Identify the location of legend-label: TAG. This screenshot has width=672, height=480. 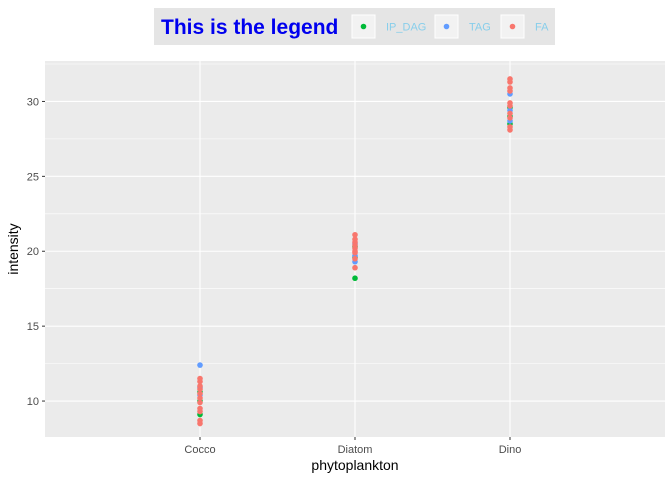
(480, 28).